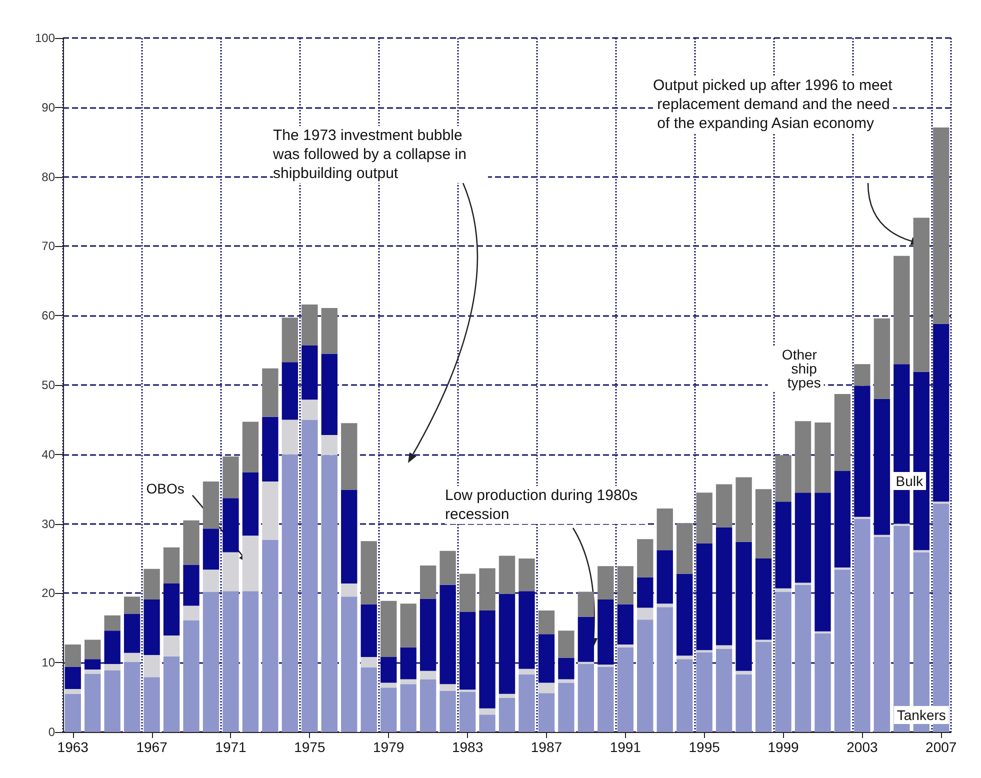 This screenshot has height=778, width=981. What do you see at coordinates (231, 747) in the screenshot?
I see `x-tick-label: 1971` at bounding box center [231, 747].